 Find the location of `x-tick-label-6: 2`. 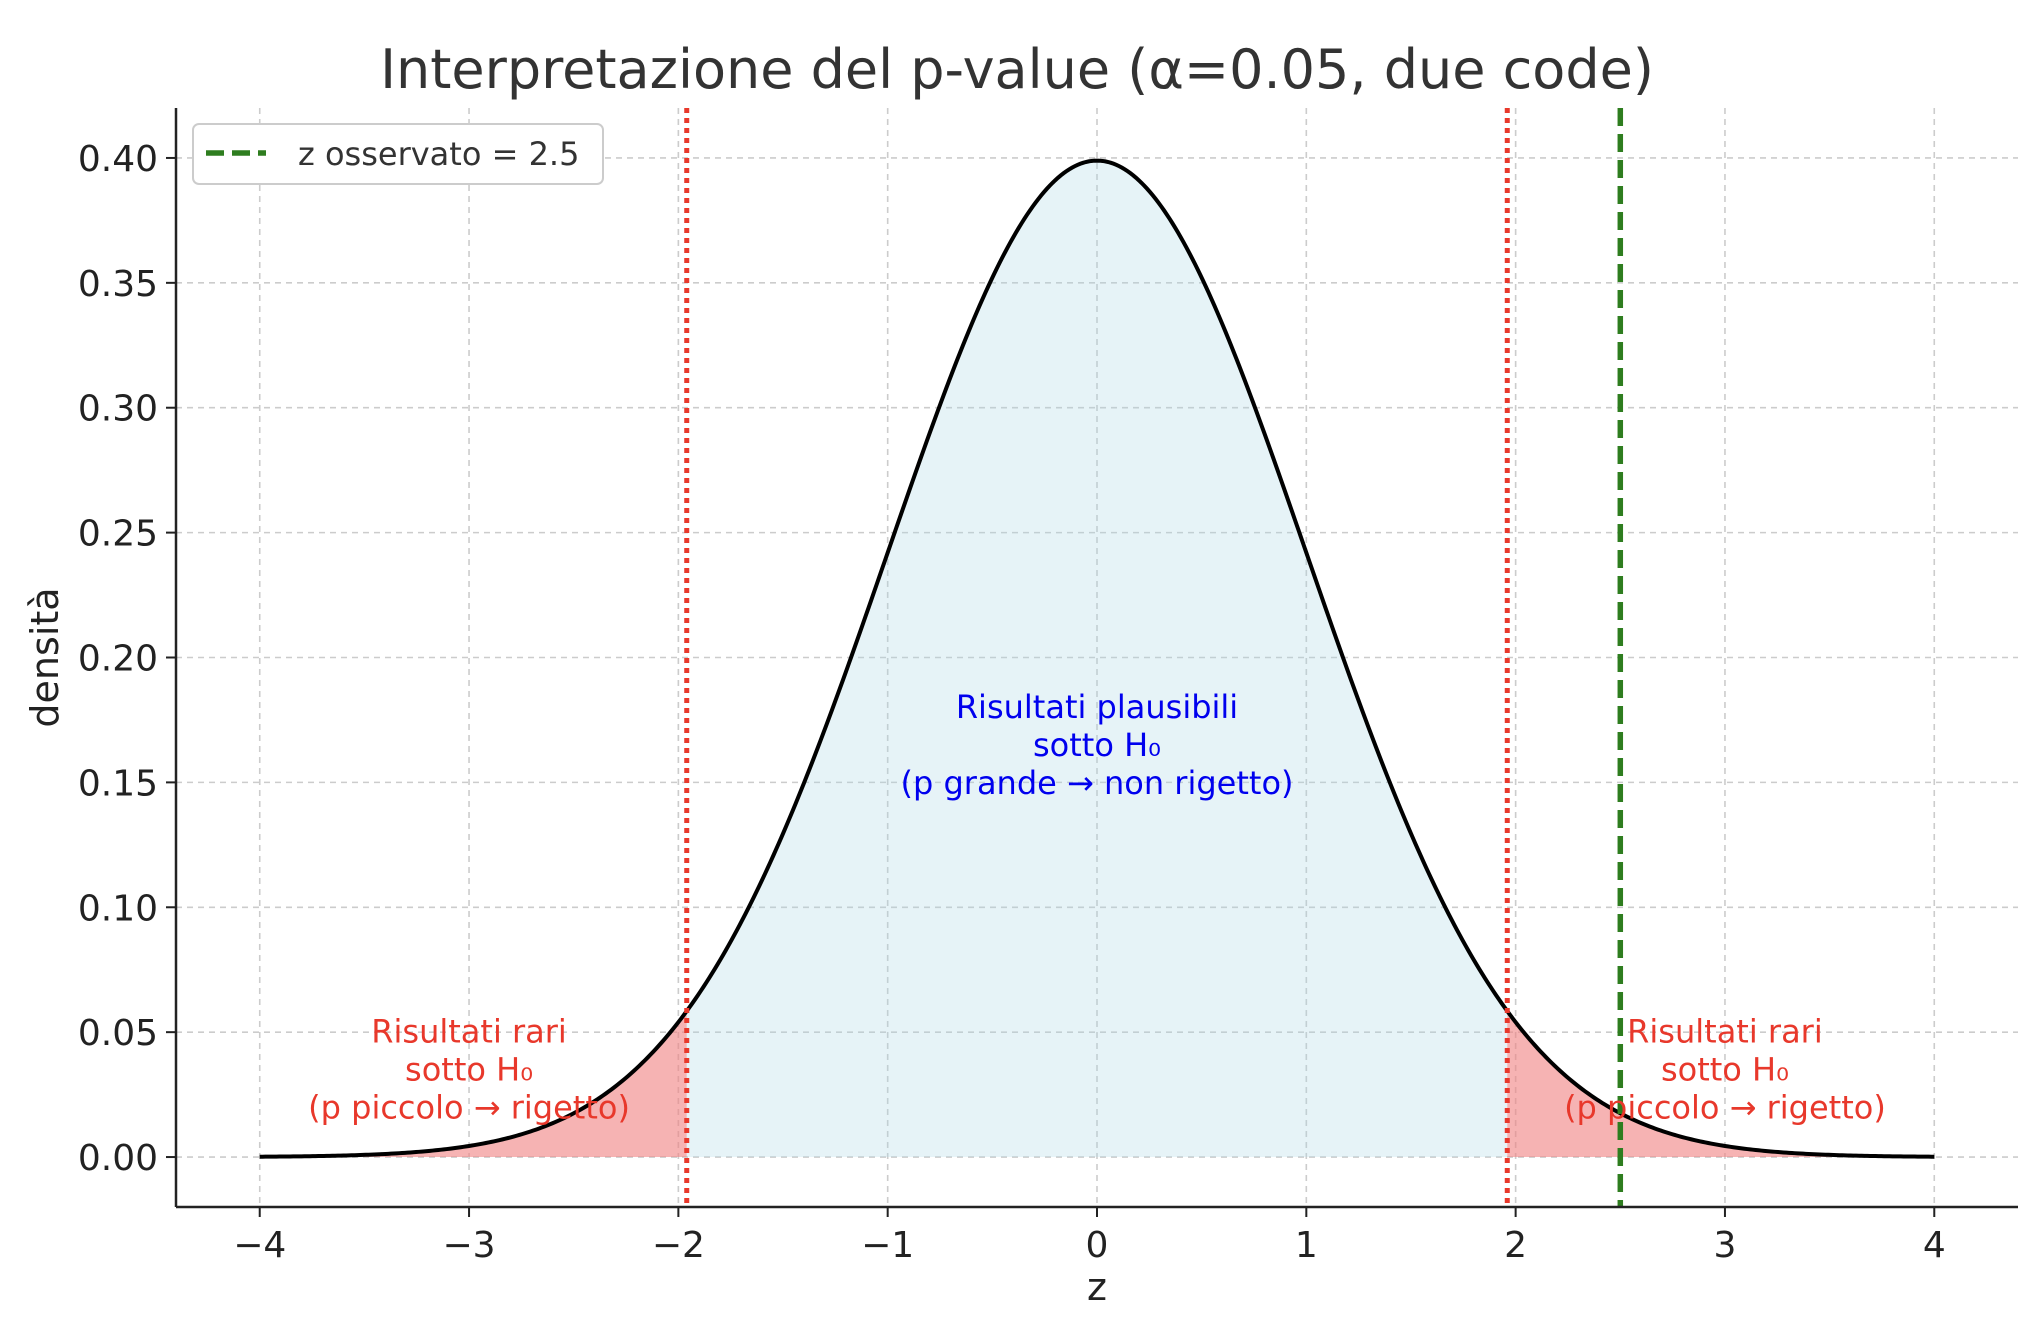

x-tick-label-6: 2 is located at coordinates (1515, 1245).